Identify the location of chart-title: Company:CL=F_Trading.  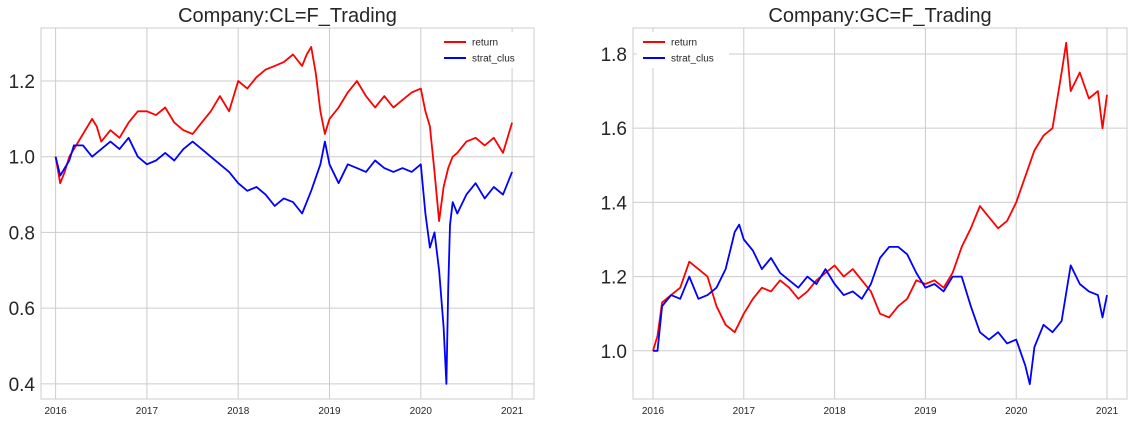
(287, 16).